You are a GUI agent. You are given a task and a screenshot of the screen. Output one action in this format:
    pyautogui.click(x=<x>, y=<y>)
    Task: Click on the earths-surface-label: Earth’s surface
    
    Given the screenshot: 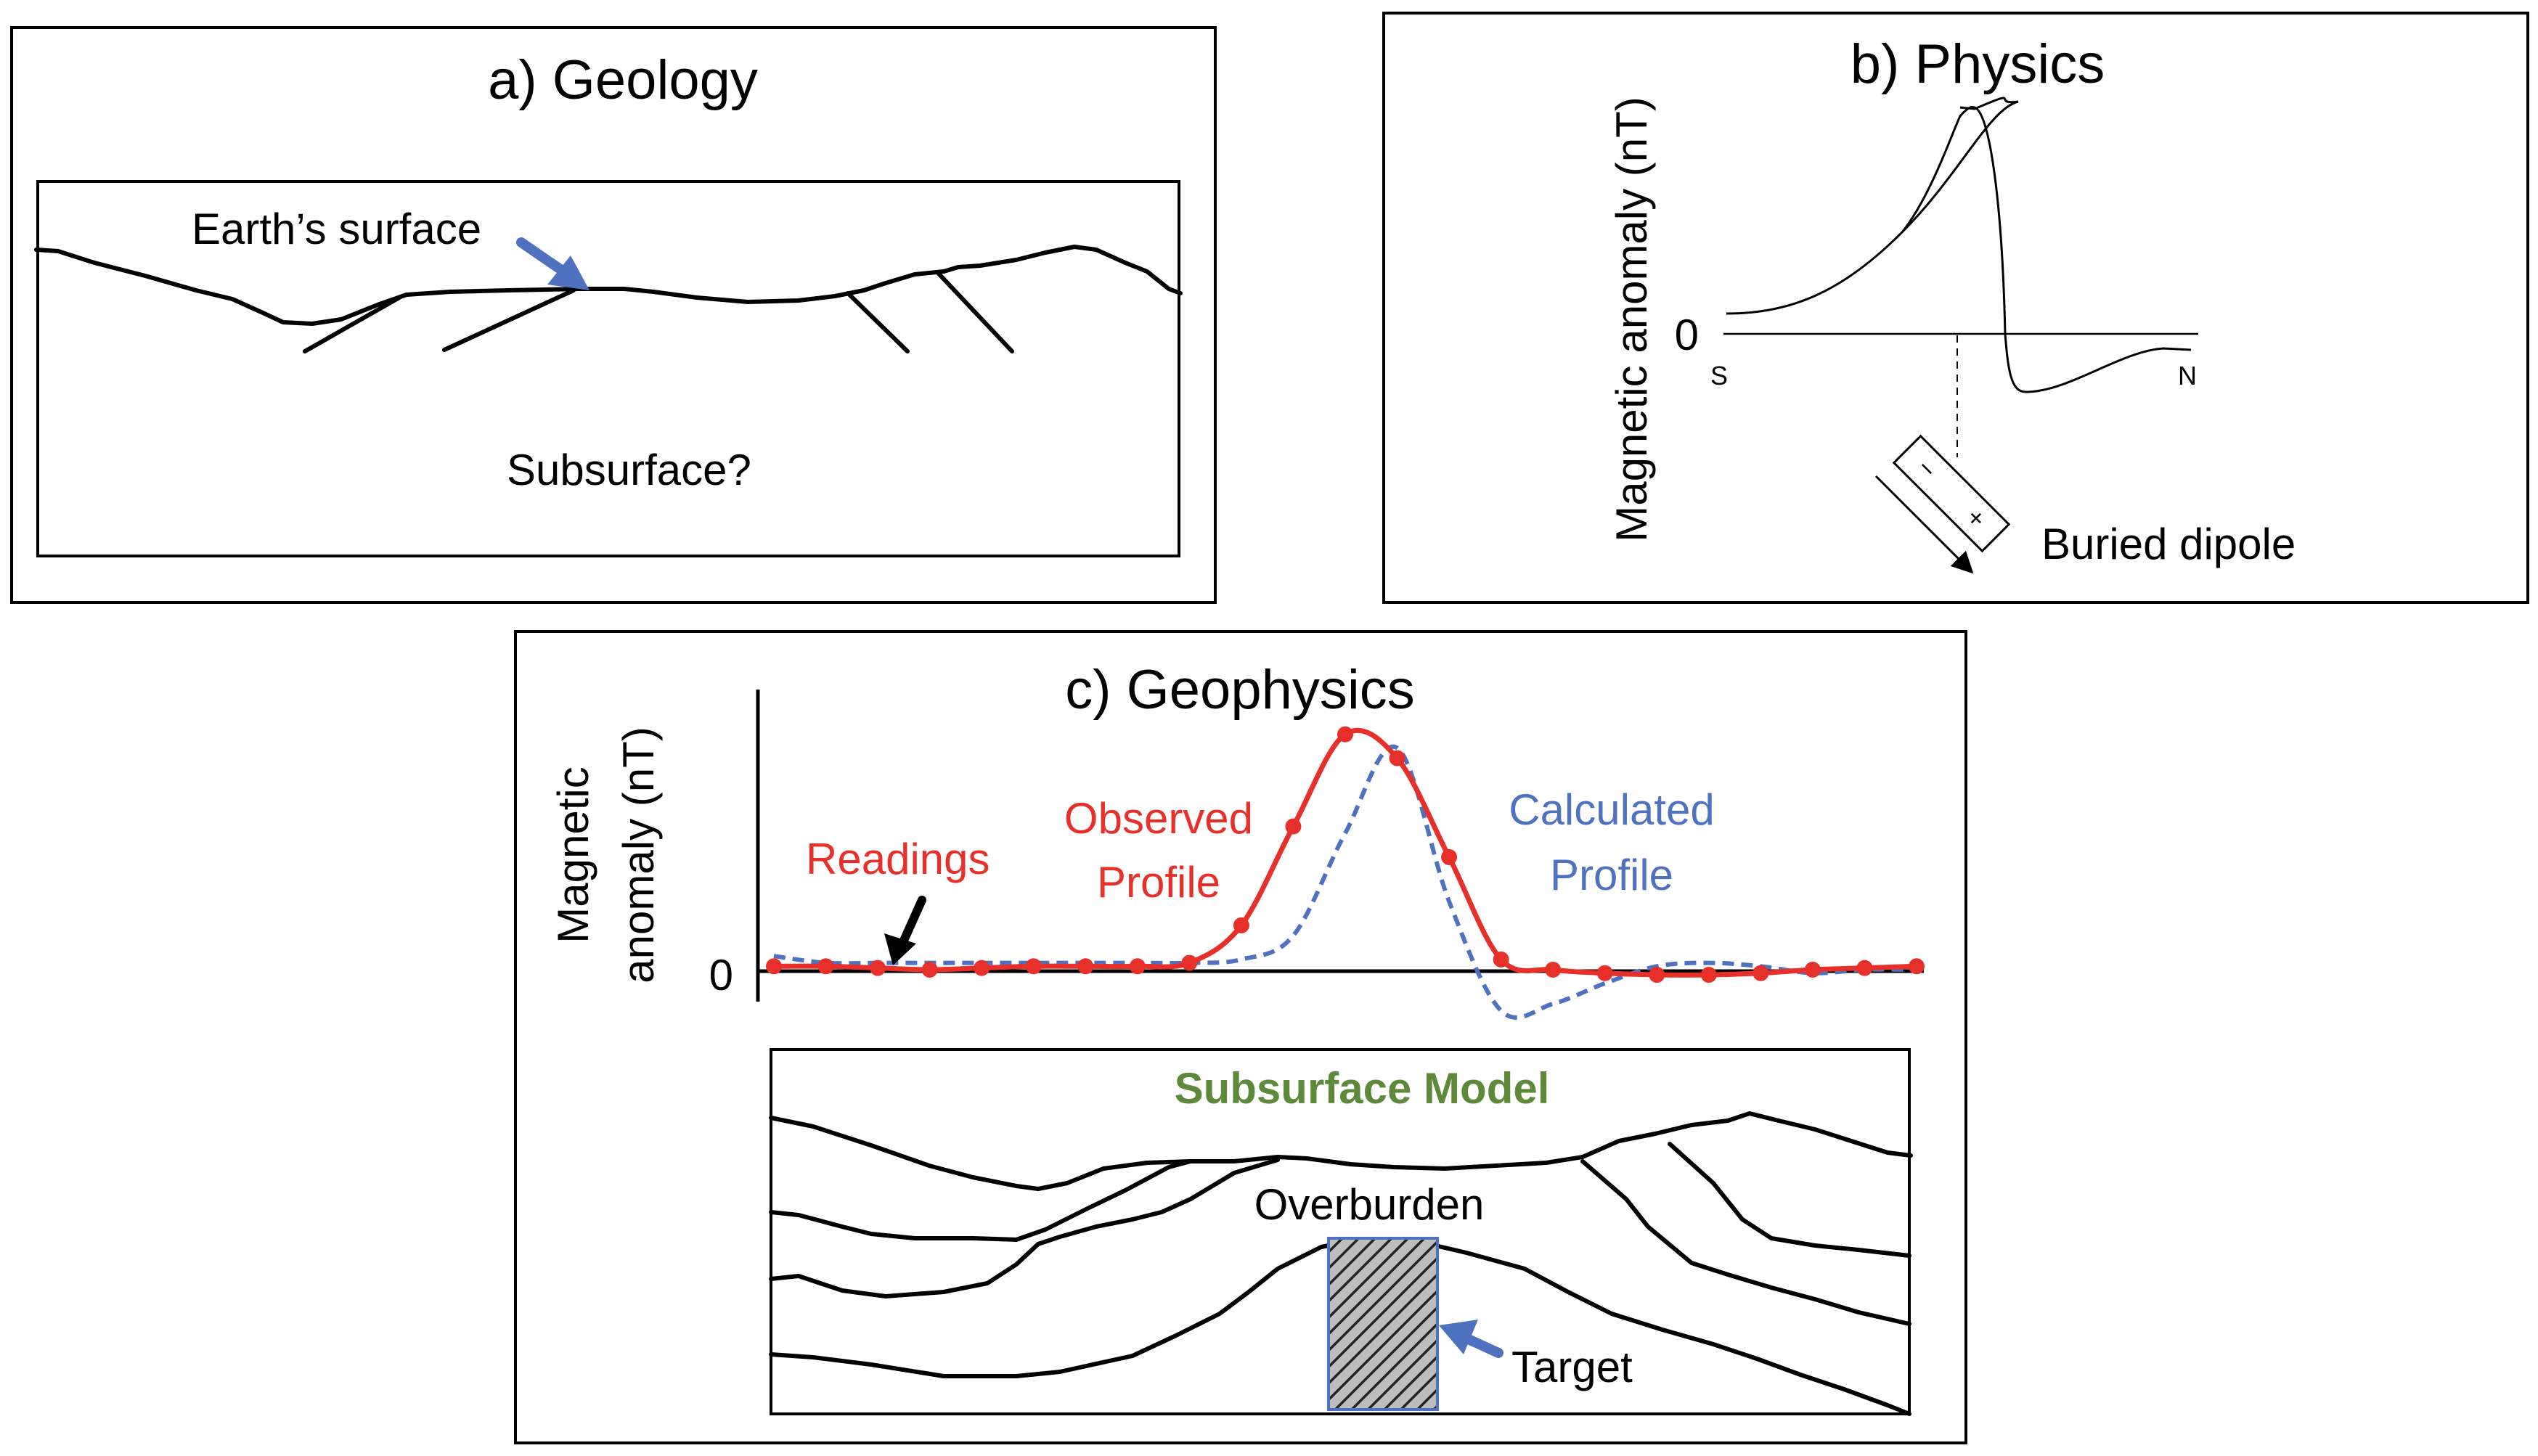 What is the action you would take?
    pyautogui.click(x=336, y=229)
    